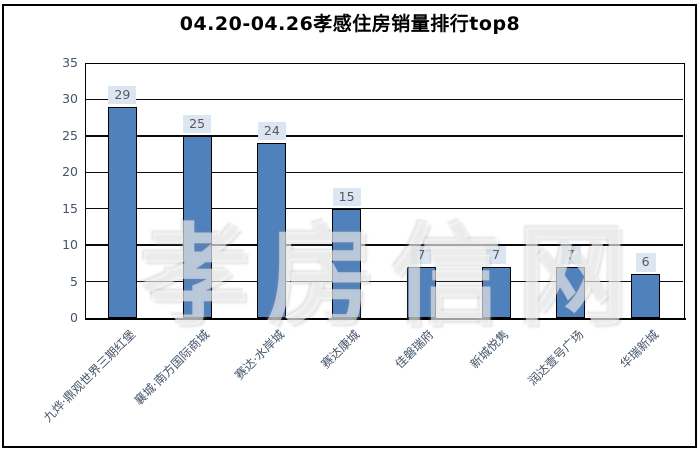 This screenshot has width=700, height=453. What do you see at coordinates (74, 281) in the screenshot?
I see `y-axis-label: 5` at bounding box center [74, 281].